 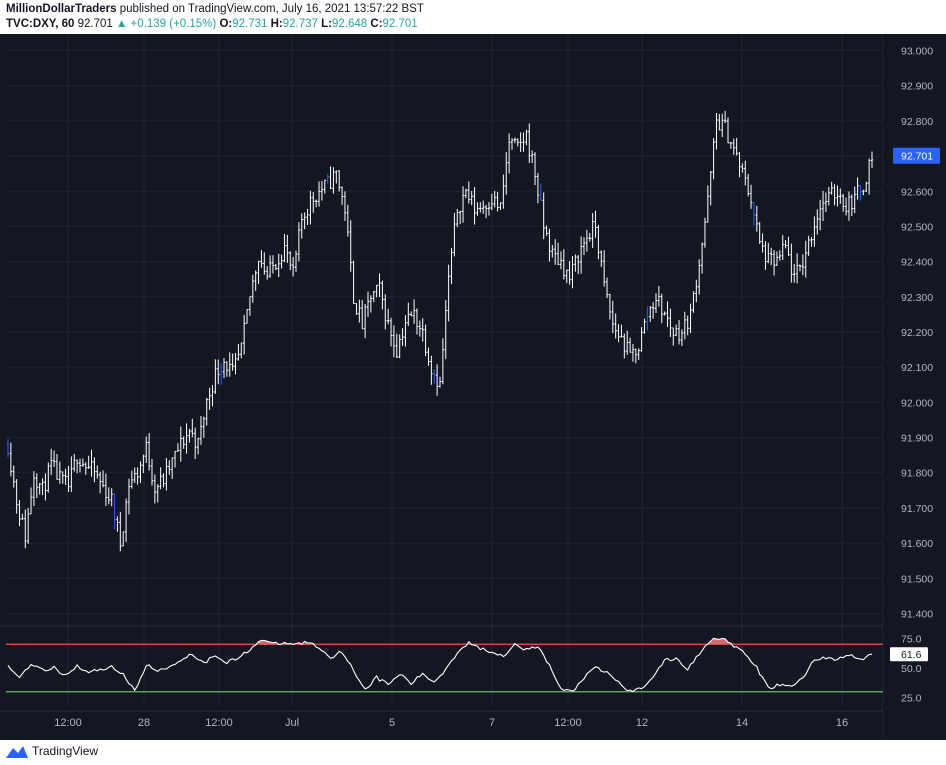 What do you see at coordinates (917, 614) in the screenshot?
I see `price-tick-label: 91.400` at bounding box center [917, 614].